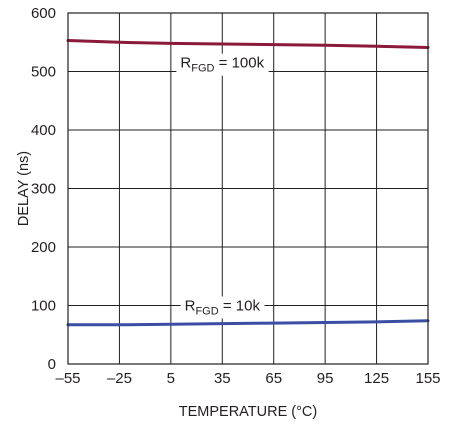 Image resolution: width=455 pixels, height=425 pixels. What do you see at coordinates (43, 306) in the screenshot?
I see `y-tick-label: 100` at bounding box center [43, 306].